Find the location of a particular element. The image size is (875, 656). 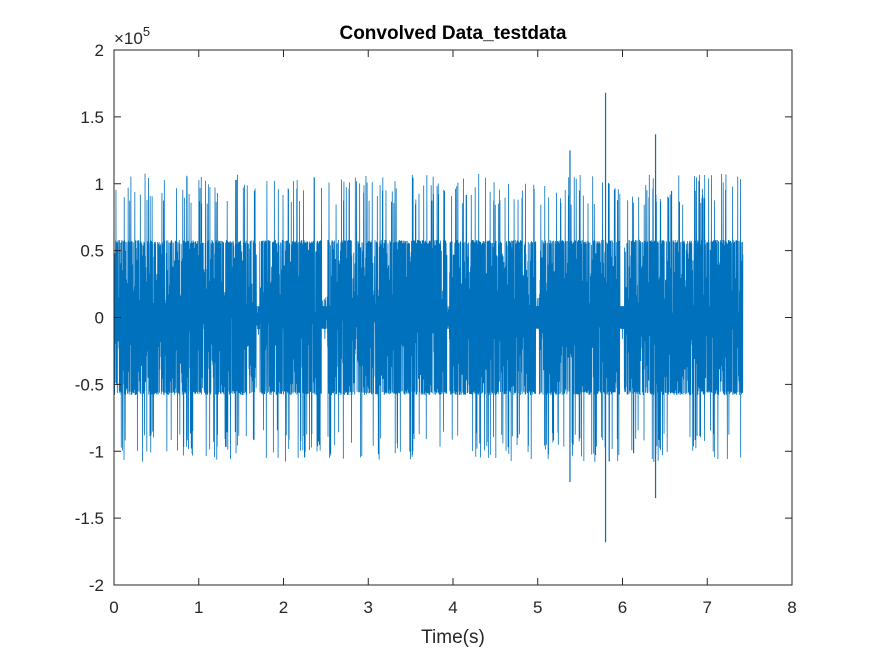

y-axis-exponent: ×10⁵ is located at coordinates (132, 36).